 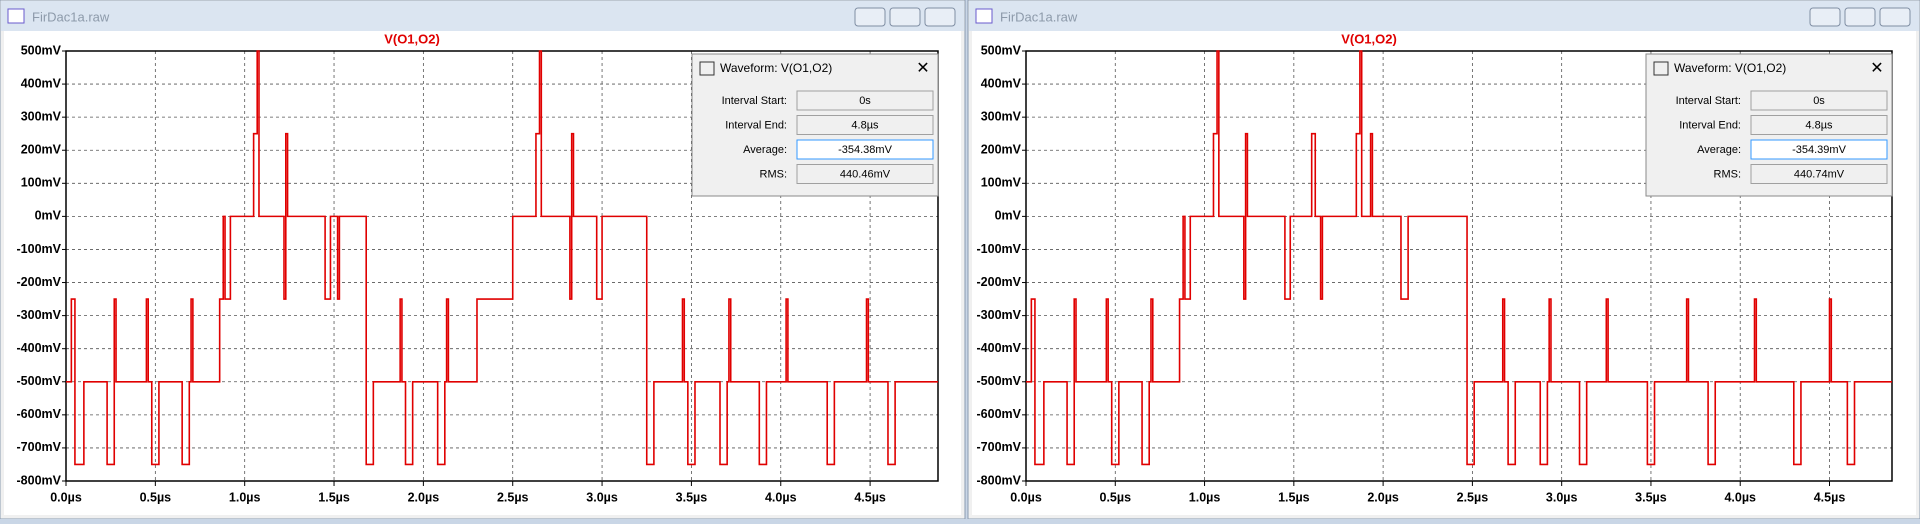 I want to click on field-value: -354.38mV, so click(x=865, y=150).